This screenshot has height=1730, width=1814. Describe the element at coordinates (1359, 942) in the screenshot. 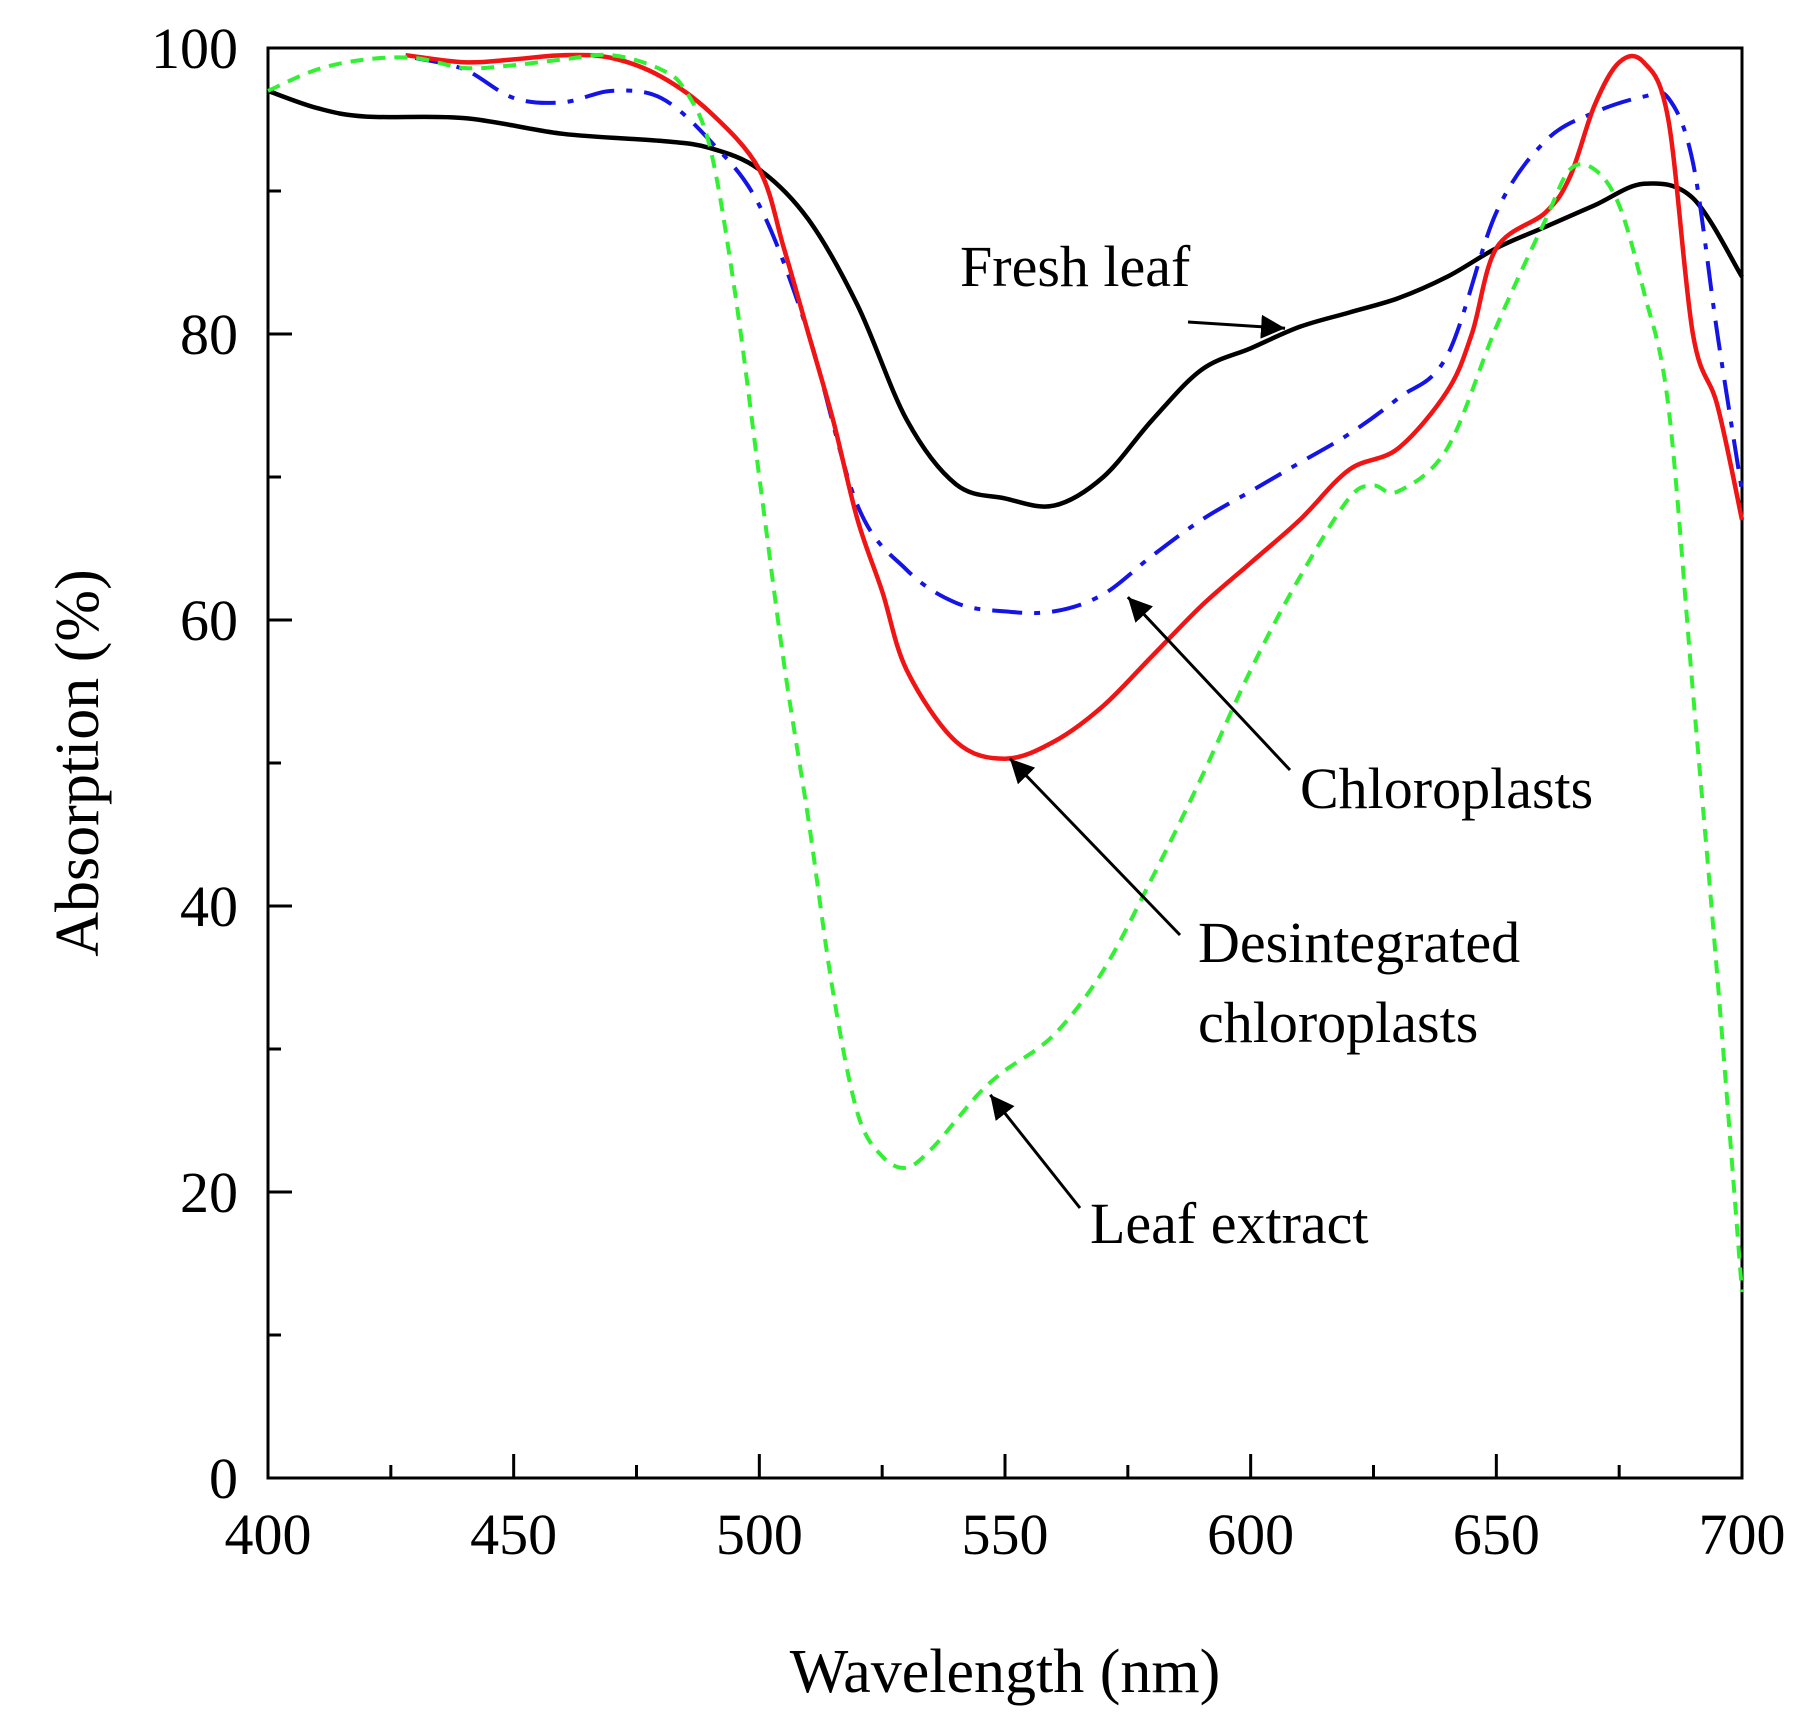

I see `annotation-label: Desintegrated` at that location.